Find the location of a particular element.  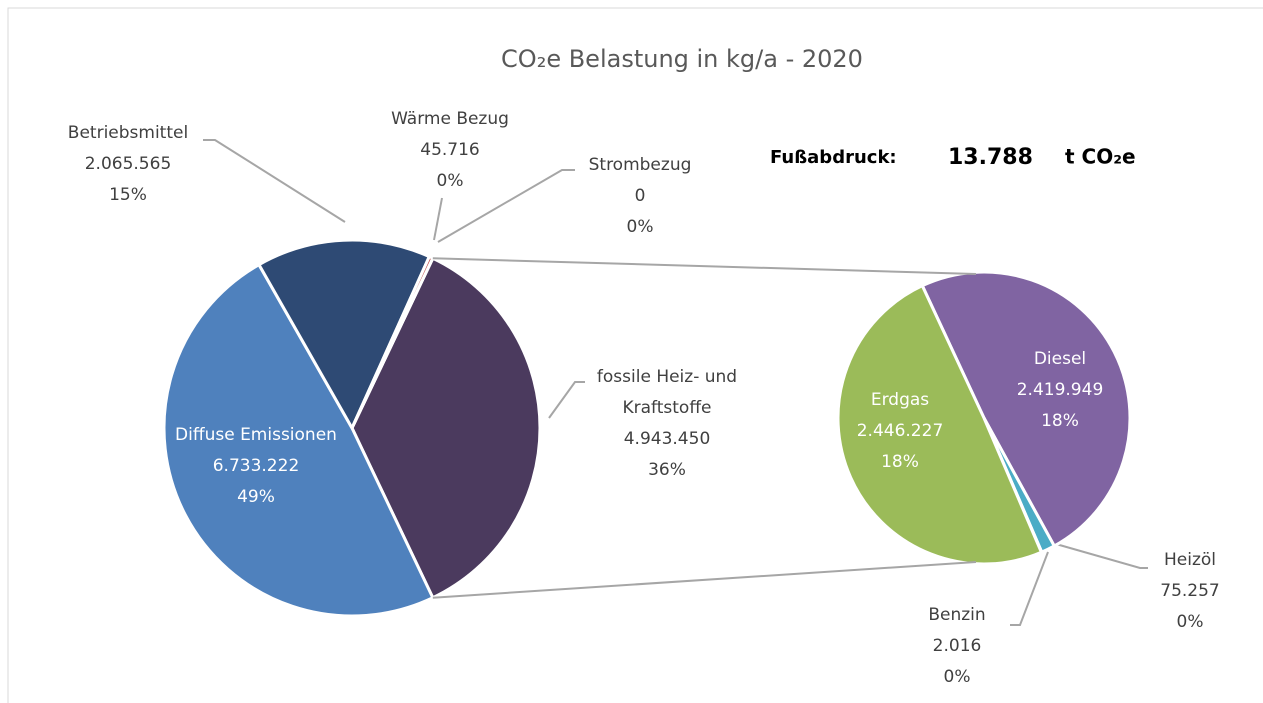

label-value: 45.716 is located at coordinates (450, 150).